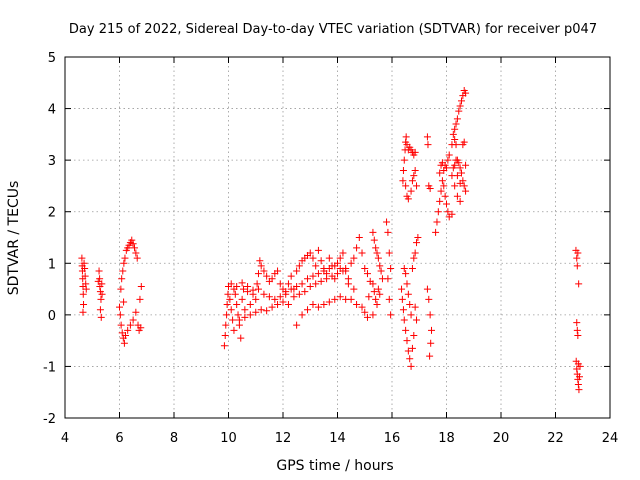 The height and width of the screenshot is (480, 640). Describe the element at coordinates (52, 213) in the screenshot. I see `y-tick-label: 2` at that location.